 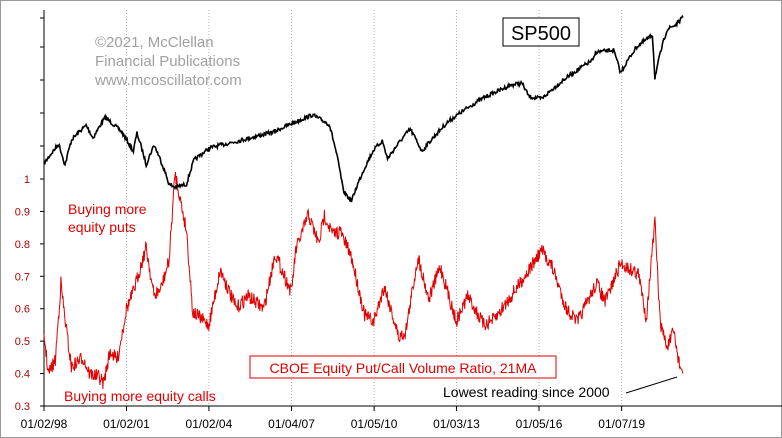 I want to click on x-tick-label: 01/07/19, so click(x=621, y=424).